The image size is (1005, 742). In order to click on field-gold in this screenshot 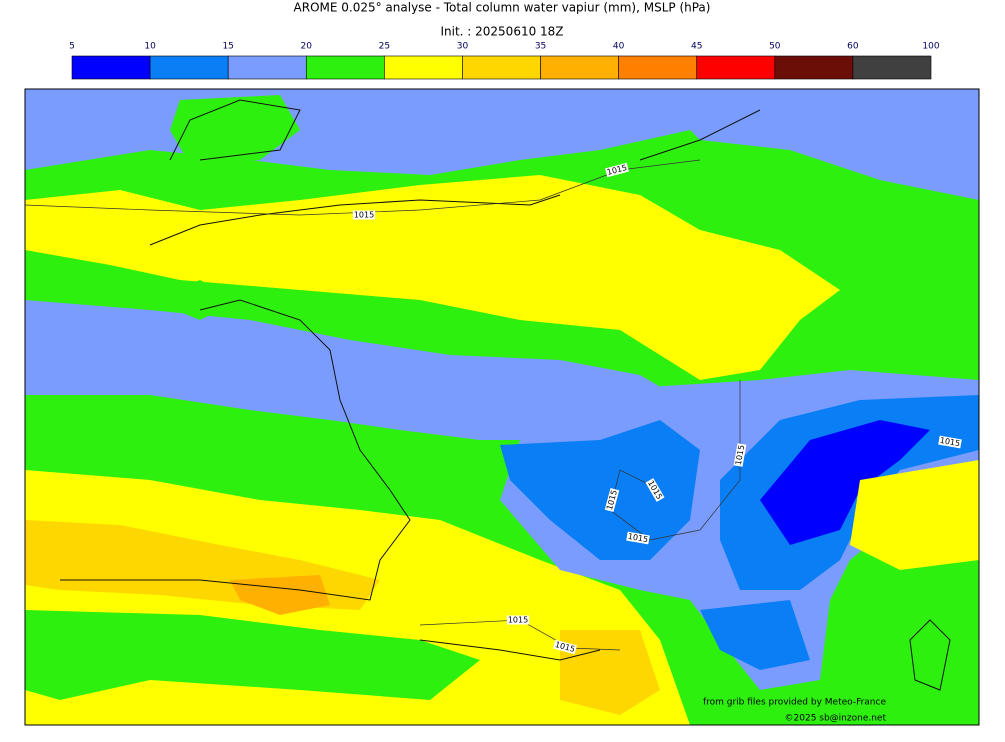, I will do `click(610, 672)`.